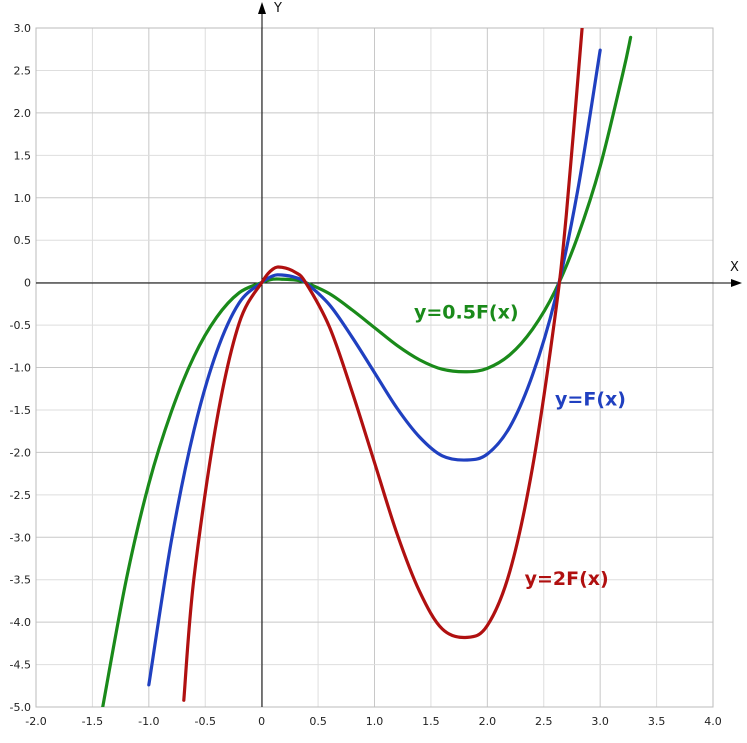 The height and width of the screenshot is (743, 747). What do you see at coordinates (262, 8) in the screenshot?
I see `y-axis-arrow` at bounding box center [262, 8].